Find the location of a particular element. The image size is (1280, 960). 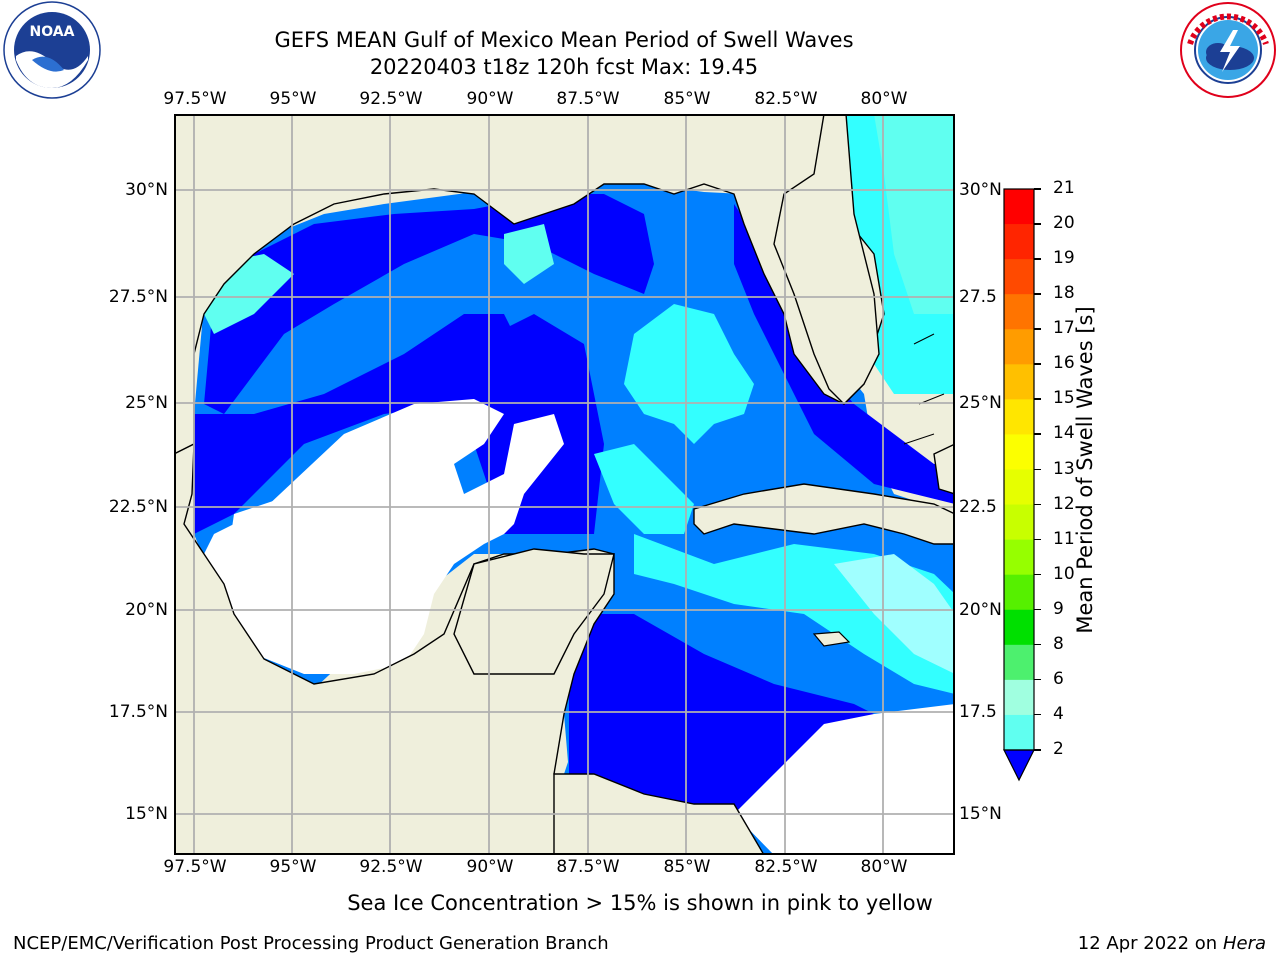

colorbar-tick-label: 4 is located at coordinates (1058, 713).